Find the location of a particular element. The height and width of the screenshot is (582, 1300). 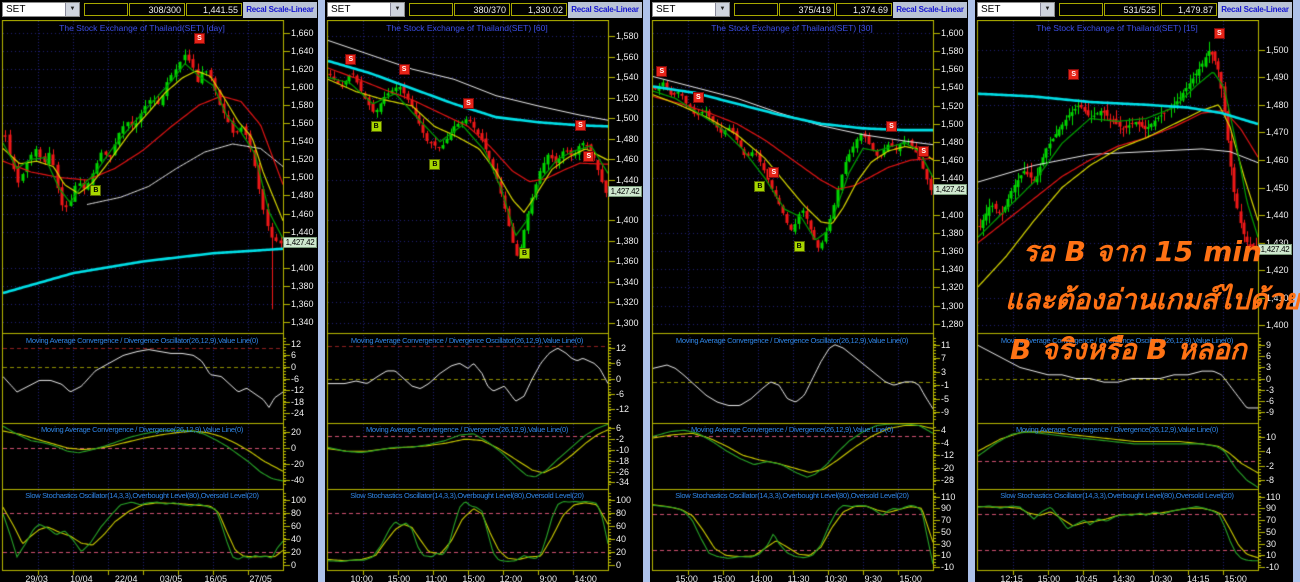

note-line-2: และต้องอ่านเกมส์ไปด้วยว่า is located at coordinates (1152, 299).